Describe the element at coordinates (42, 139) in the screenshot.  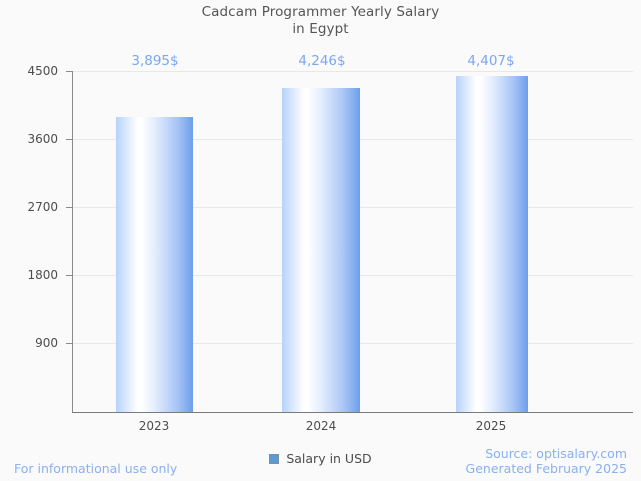
I see `y-tick-label-3600: 3600` at that location.